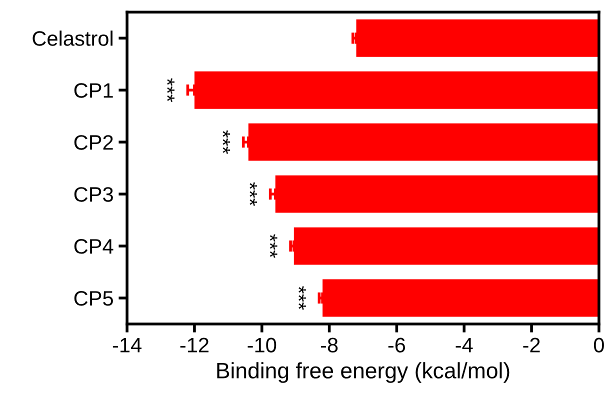  I want to click on x-tick-label: 0, so click(599, 345).